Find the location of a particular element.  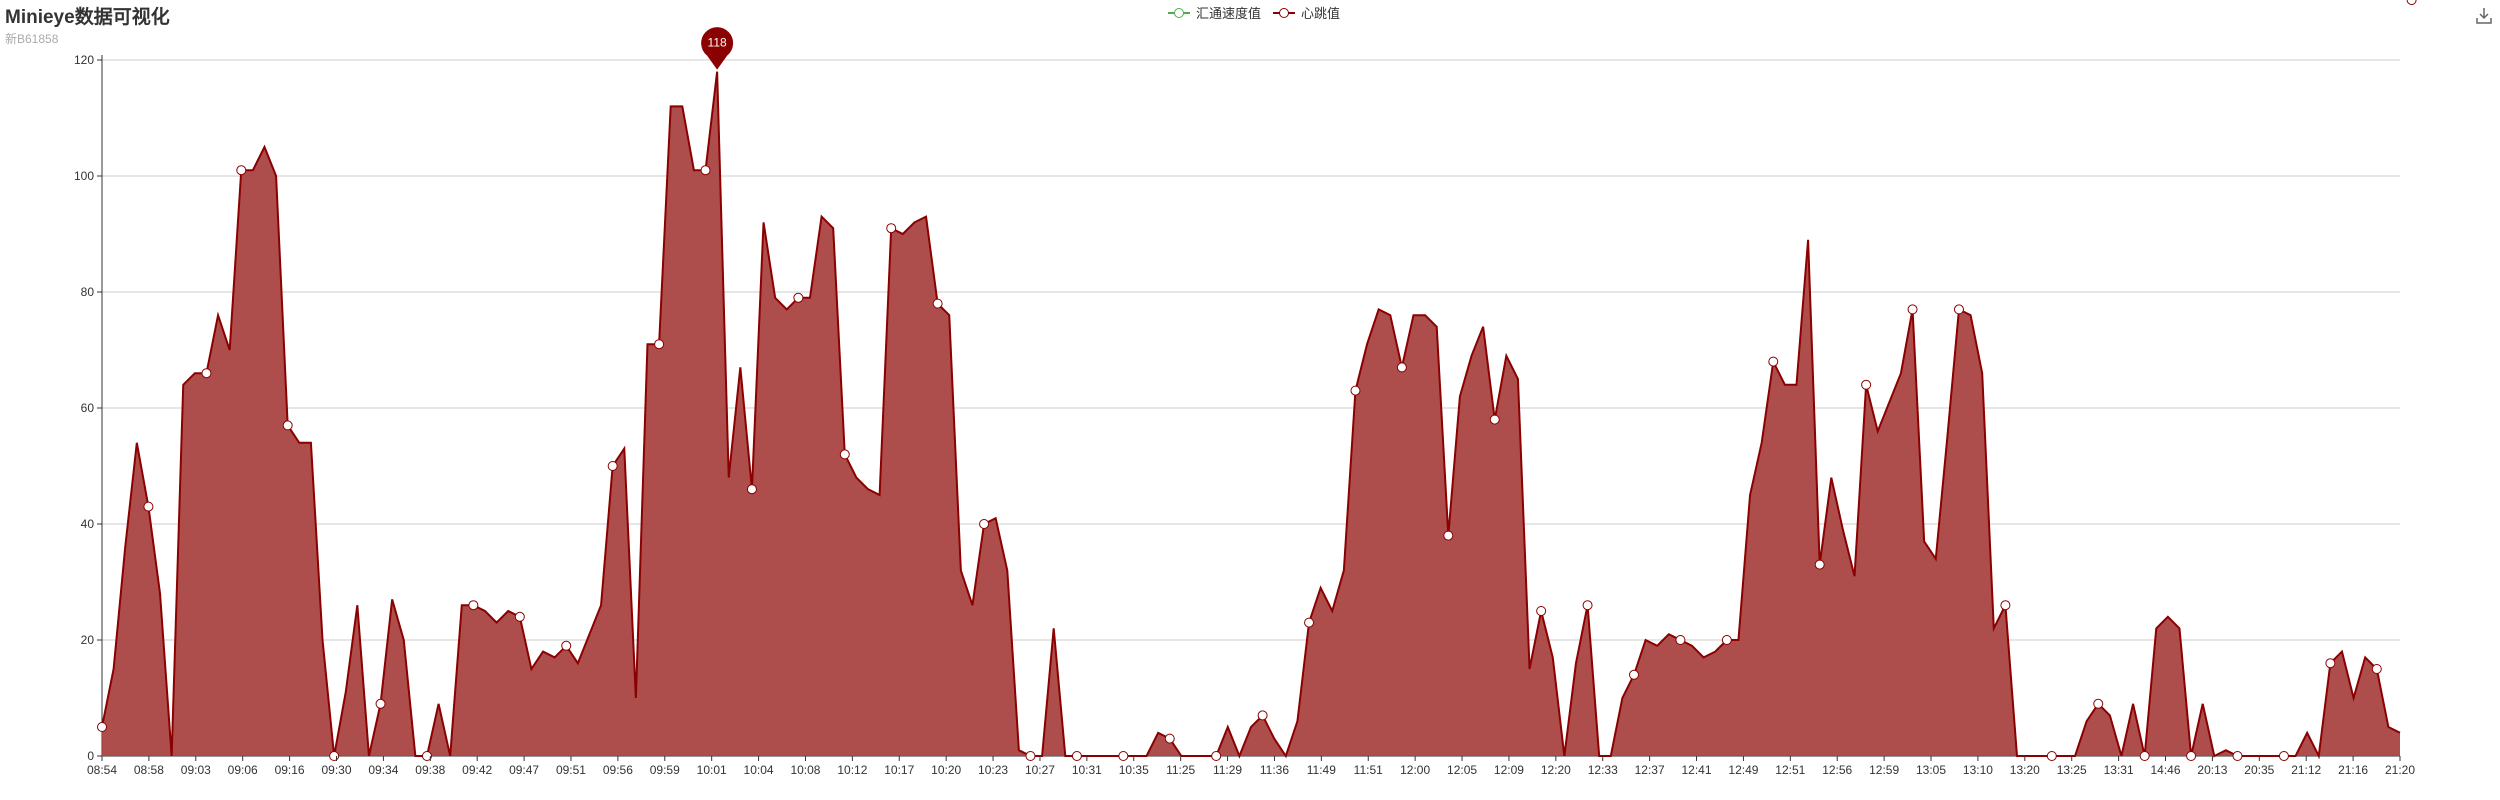

x-tick-label: 12:00 is located at coordinates (1415, 770).